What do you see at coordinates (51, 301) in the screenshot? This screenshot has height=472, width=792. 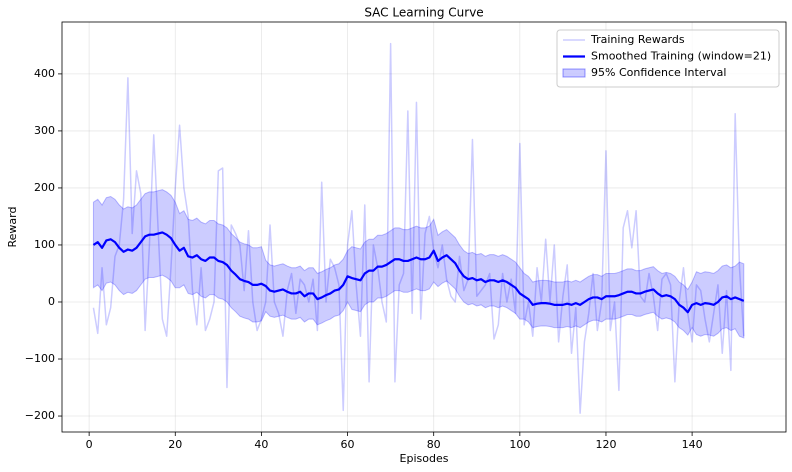 I see `y-tick-label: 0` at bounding box center [51, 301].